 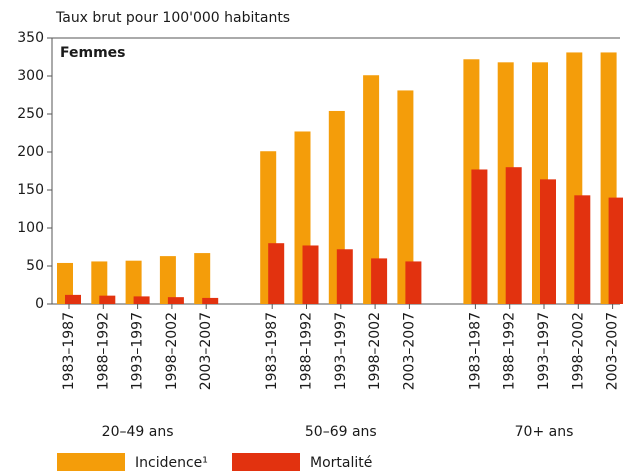 I want to click on chart-title: Taux brut pour 100'000 habitants, so click(x=172, y=18).